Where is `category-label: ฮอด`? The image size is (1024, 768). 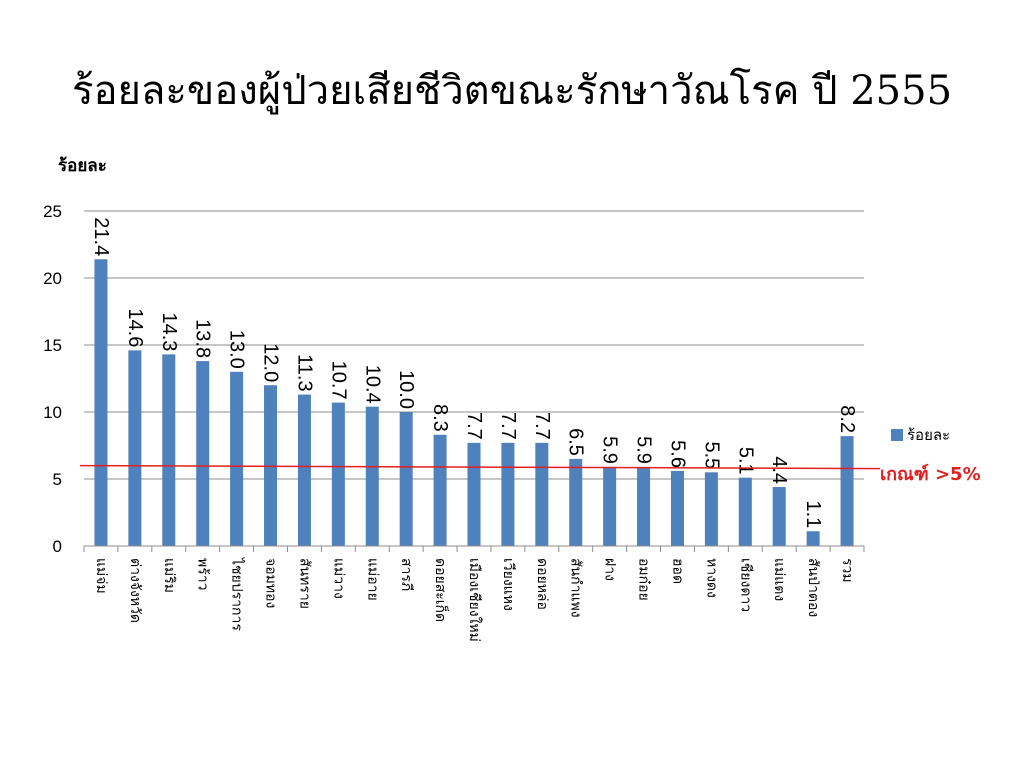
category-label: ฮอด is located at coordinates (677, 571).